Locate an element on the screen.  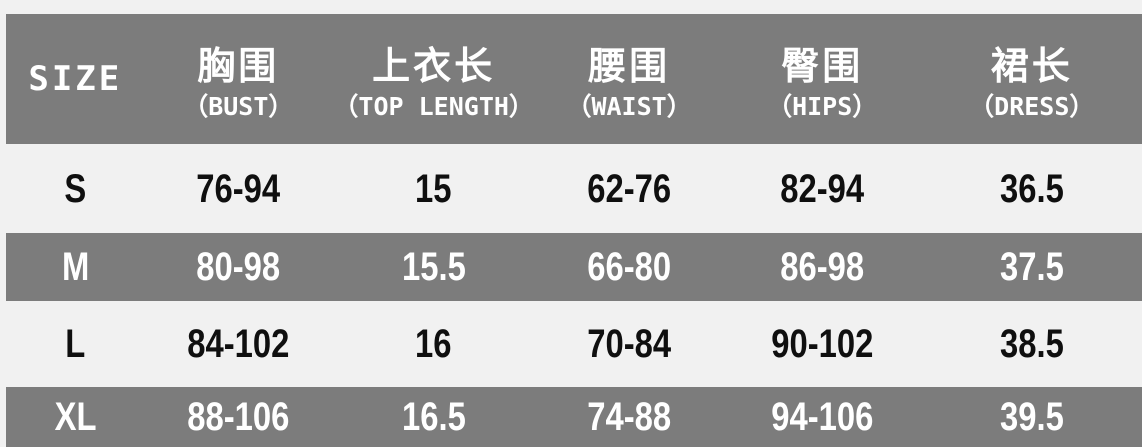
cell-value: 74-88 is located at coordinates (629, 417).